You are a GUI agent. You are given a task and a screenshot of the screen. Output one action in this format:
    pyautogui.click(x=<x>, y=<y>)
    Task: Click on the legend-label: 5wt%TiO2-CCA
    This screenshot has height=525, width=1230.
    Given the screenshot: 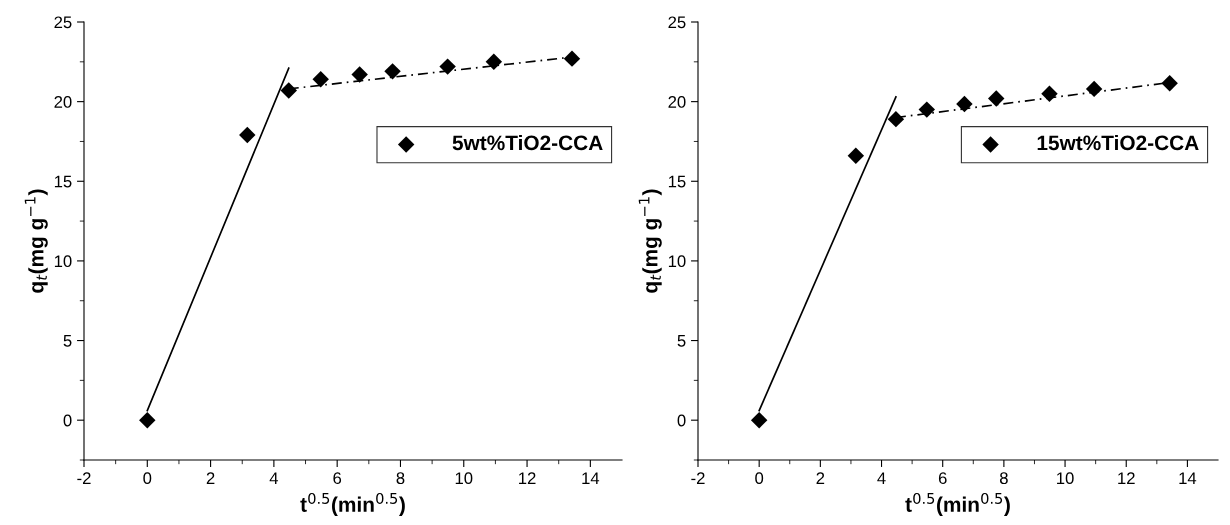 What is the action you would take?
    pyautogui.click(x=527, y=142)
    